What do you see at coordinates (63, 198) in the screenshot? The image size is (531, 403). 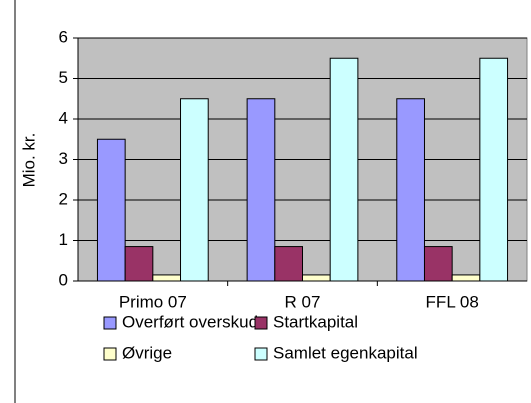 I see `y-tick-label: 2` at bounding box center [63, 198].